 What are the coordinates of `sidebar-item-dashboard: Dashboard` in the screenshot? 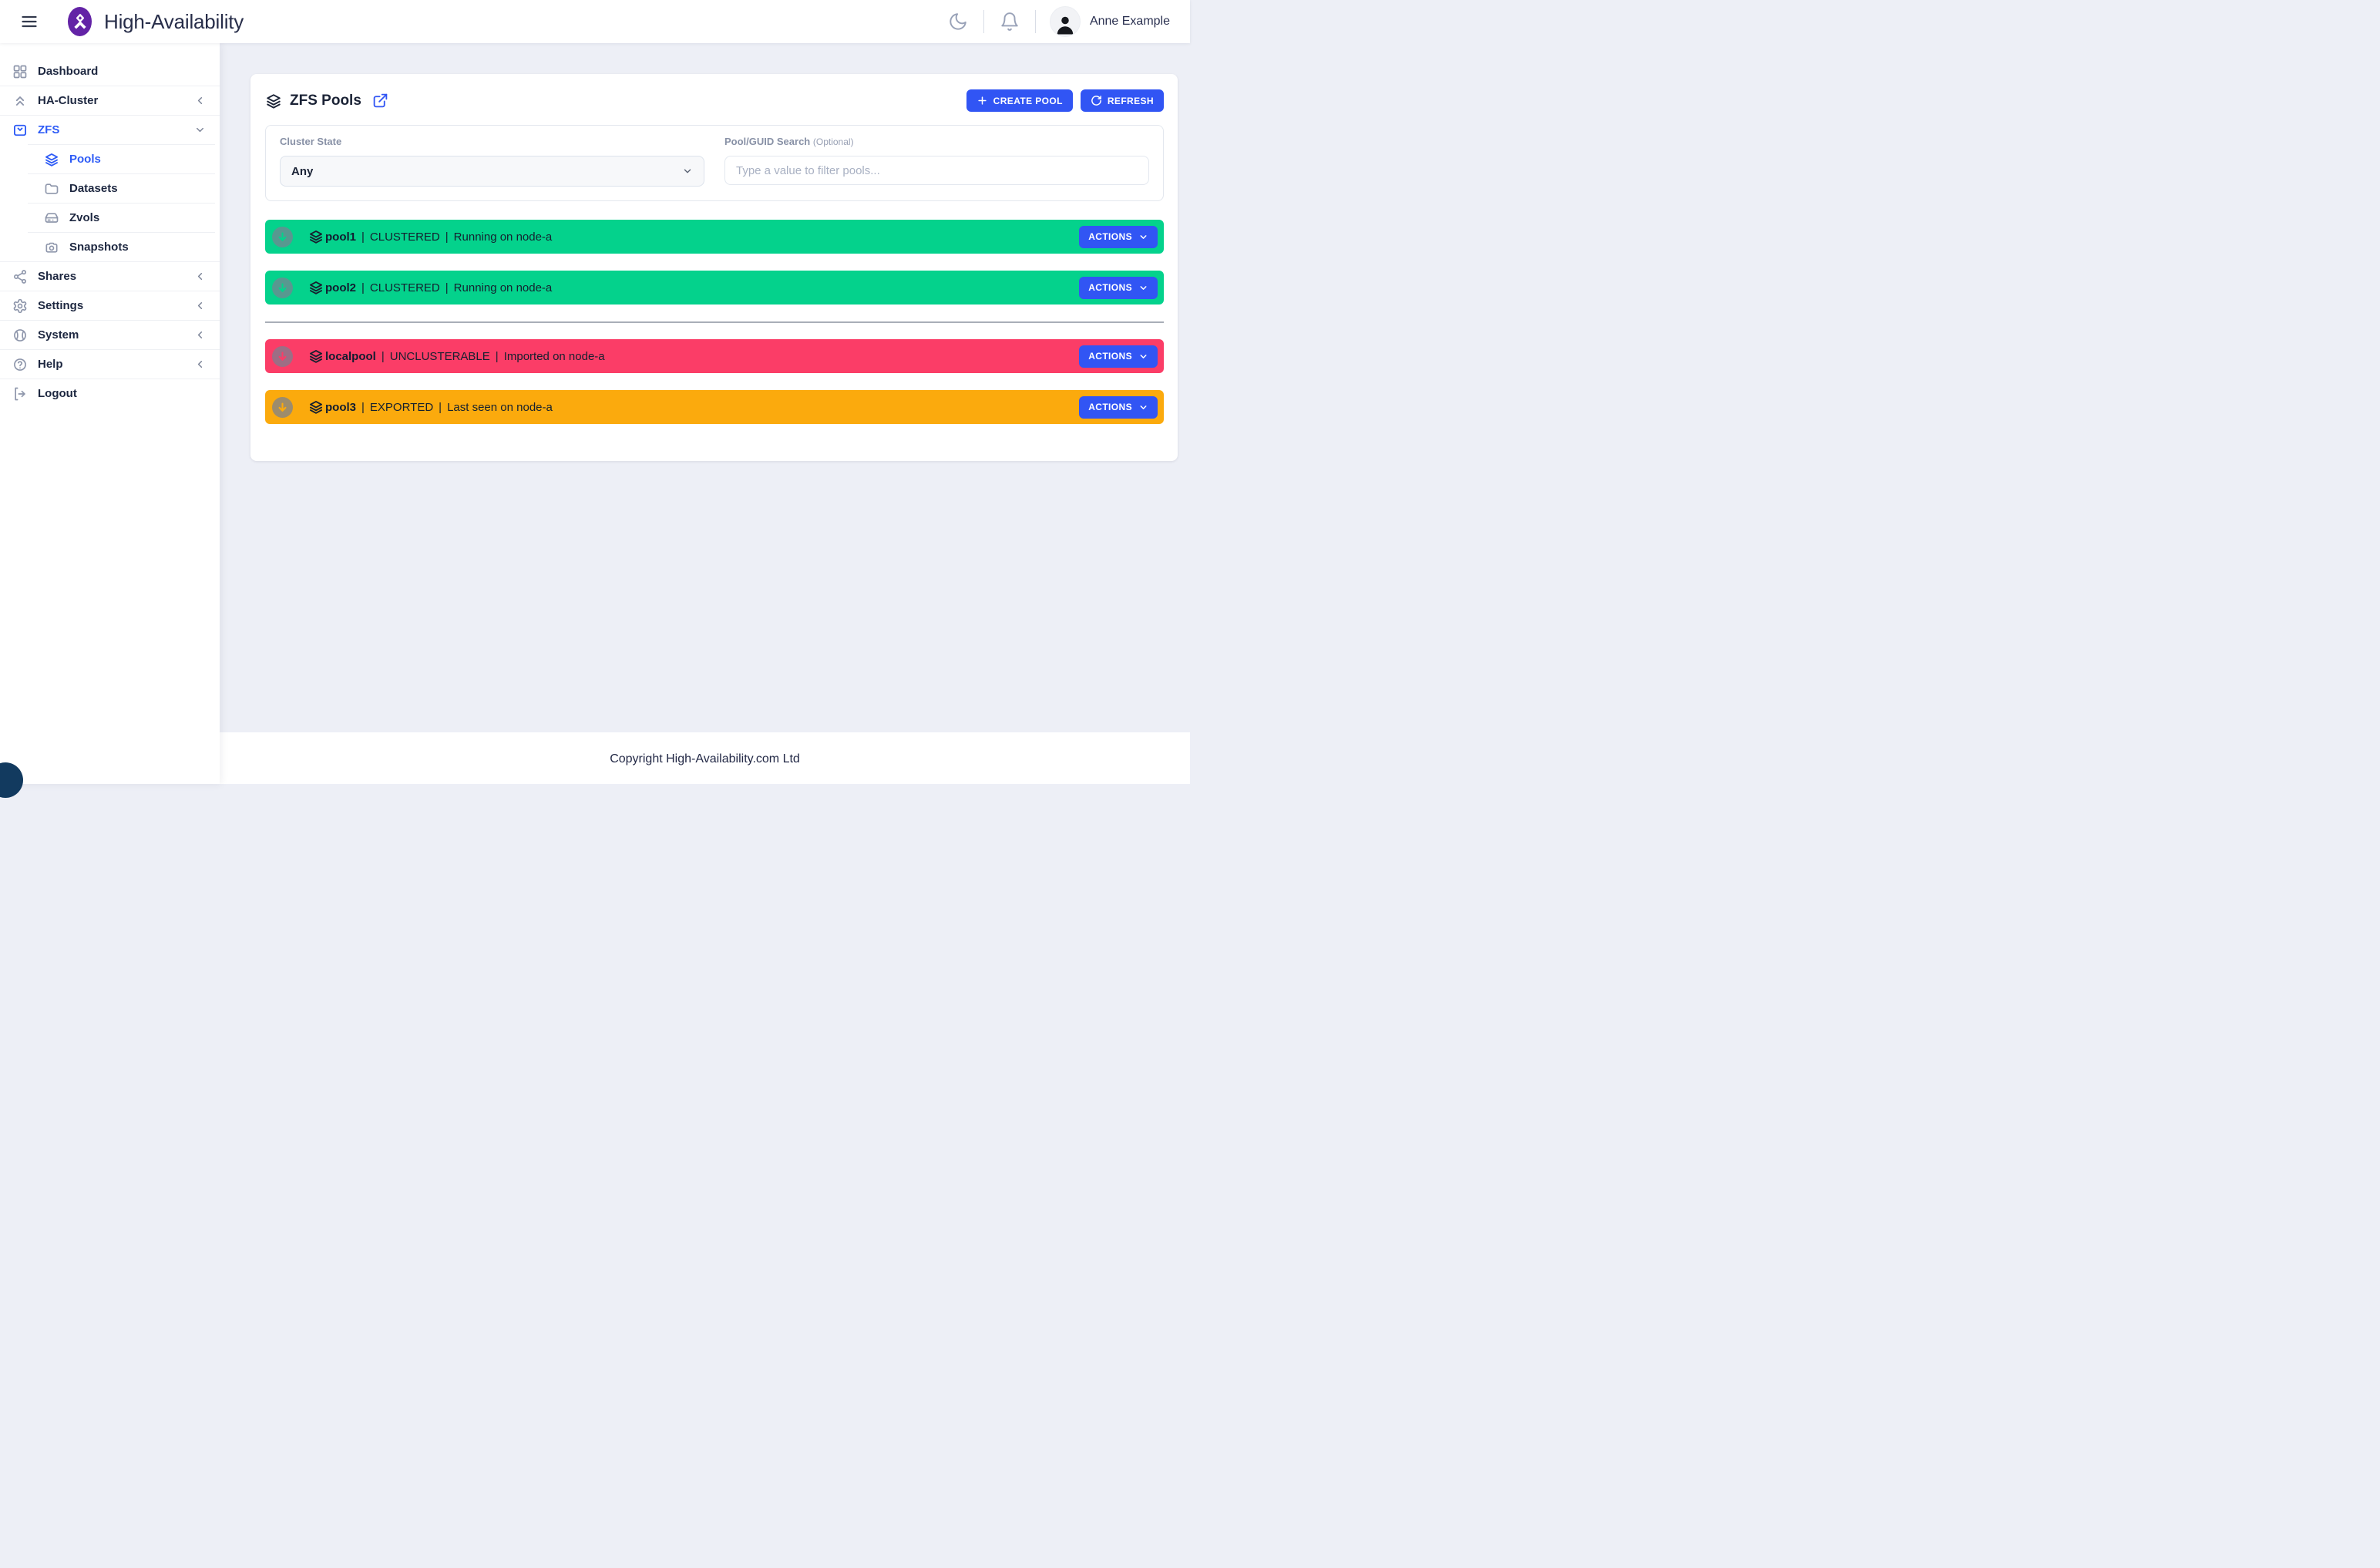 It's located at (110, 71).